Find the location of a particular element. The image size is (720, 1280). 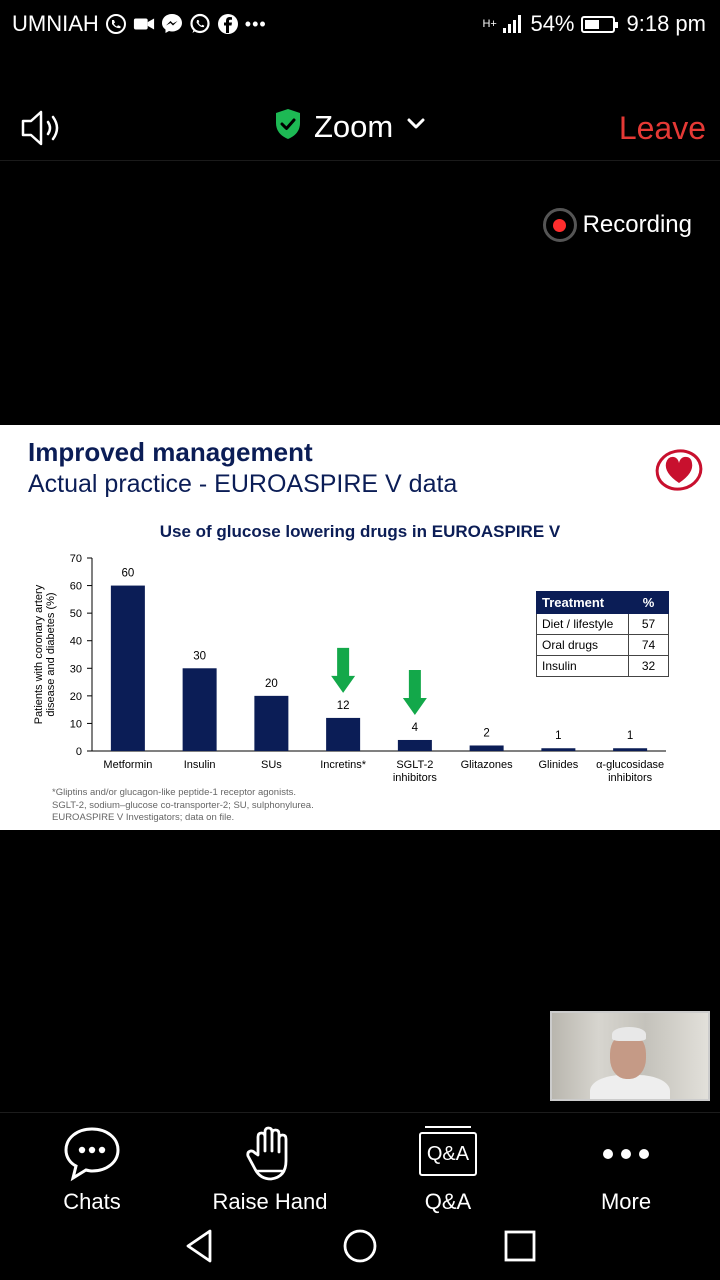

carrier-name: UMNIAH is located at coordinates (55, 23).